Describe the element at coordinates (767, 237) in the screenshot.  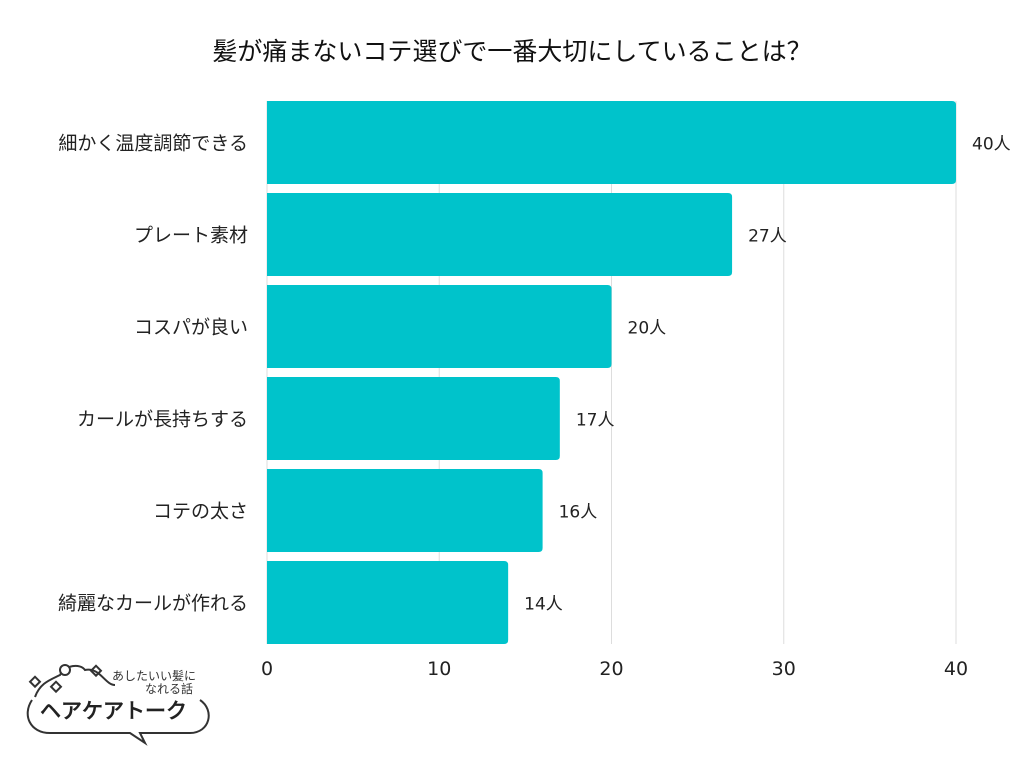
I see `data-label: 27人` at that location.